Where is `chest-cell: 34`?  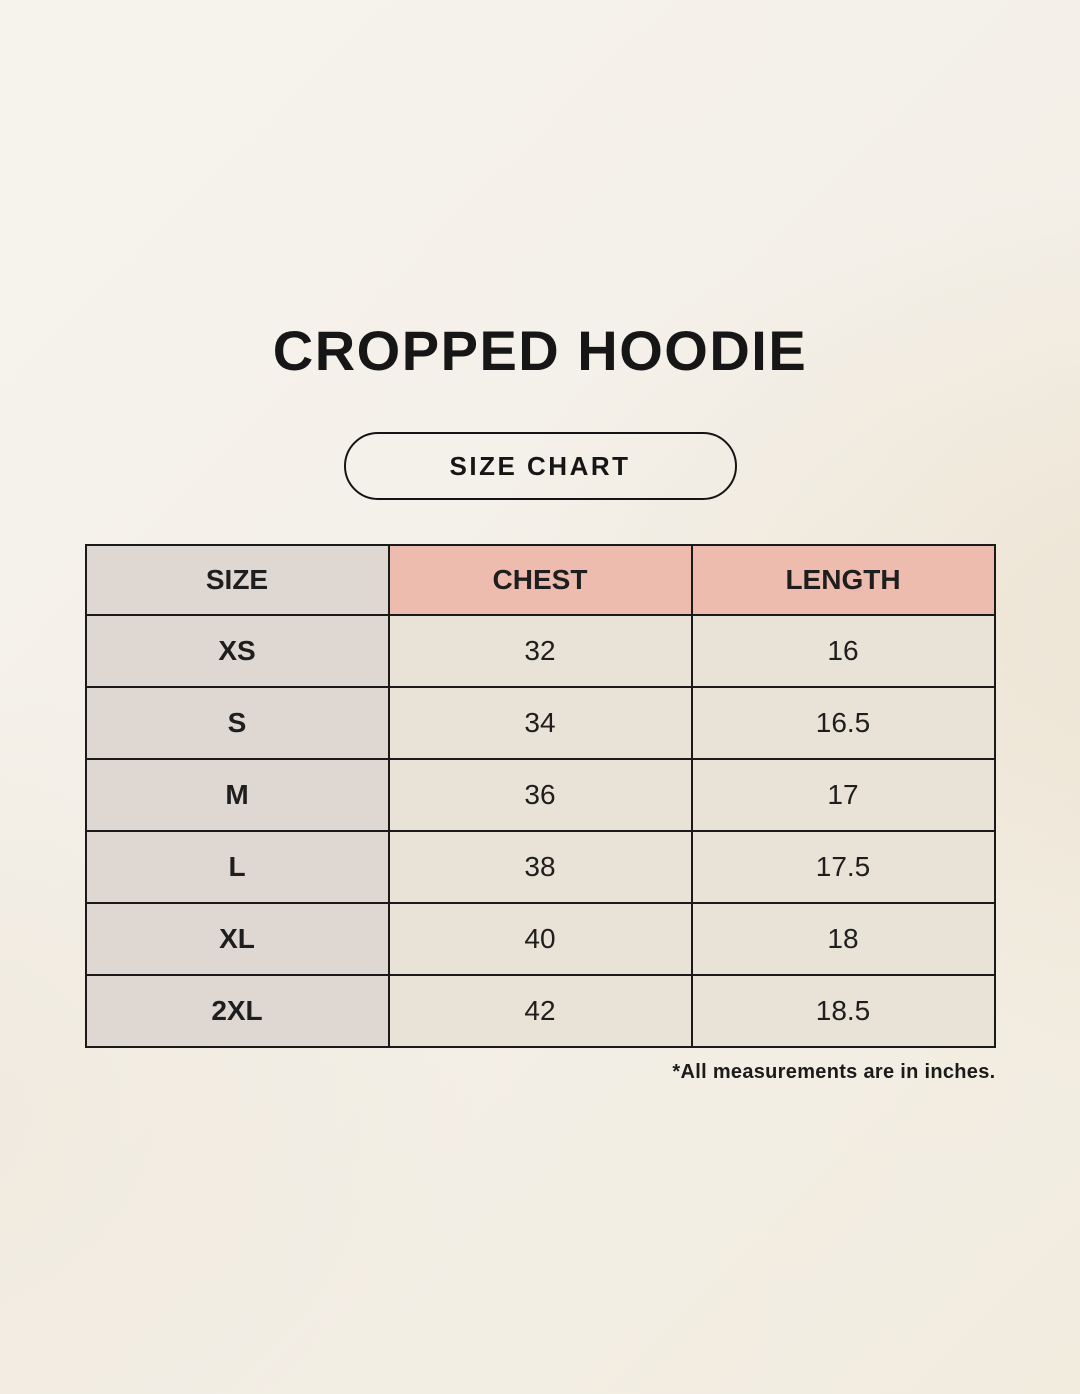
chest-cell: 34 is located at coordinates (540, 723).